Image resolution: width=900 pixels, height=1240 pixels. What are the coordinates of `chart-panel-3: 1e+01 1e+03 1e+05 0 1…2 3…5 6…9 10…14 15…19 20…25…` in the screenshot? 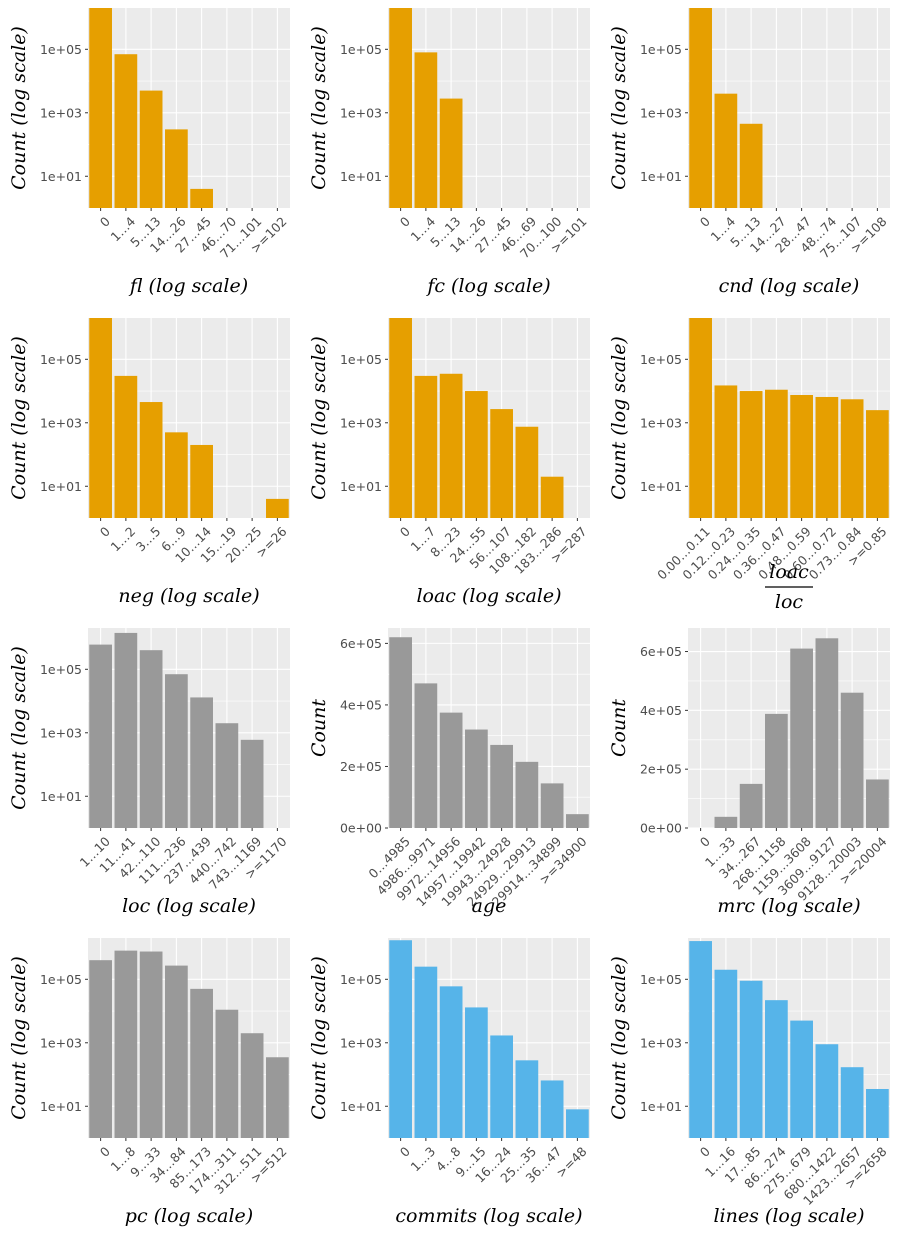 It's located at (150, 465).